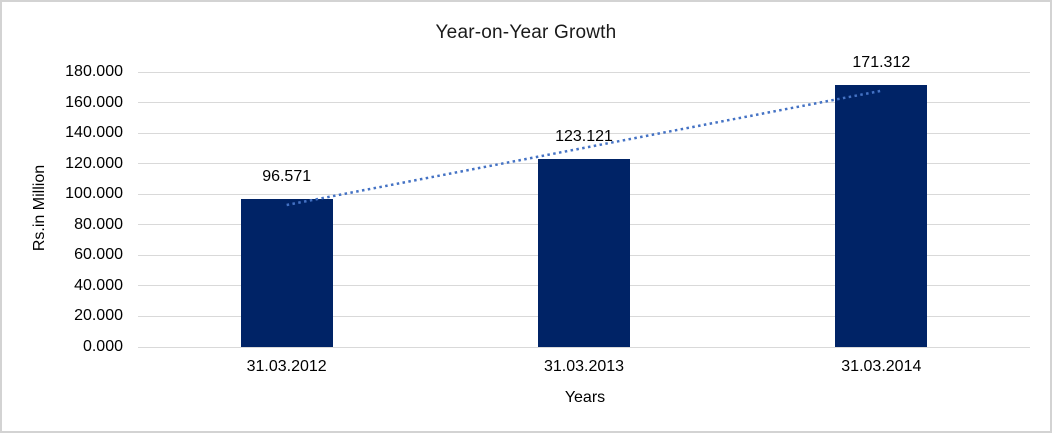 This screenshot has width=1052, height=433. I want to click on x-axis-title: Years, so click(585, 397).